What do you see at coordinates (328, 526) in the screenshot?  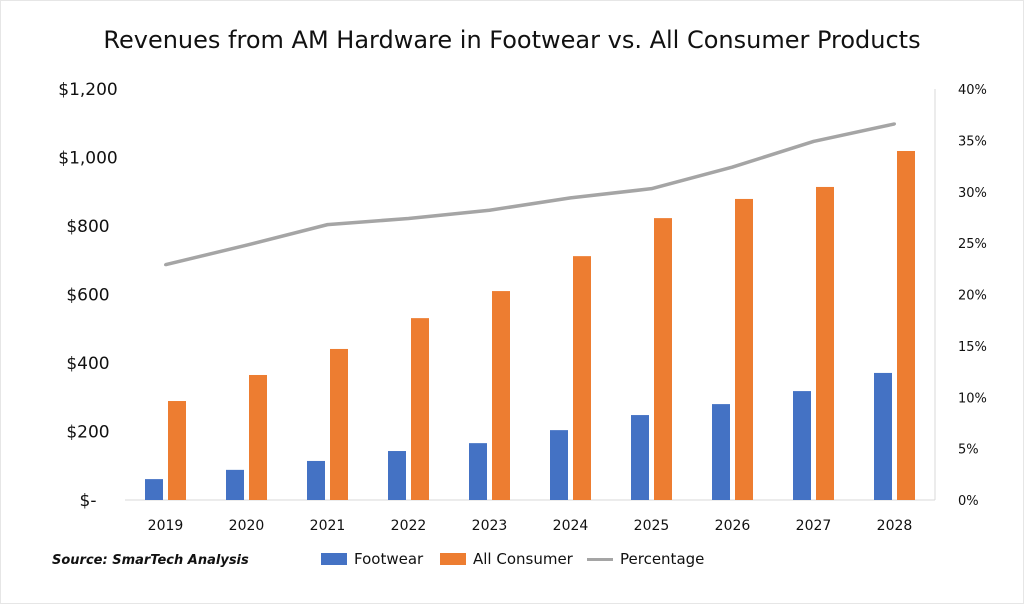 I see `x-tick-label: 2021` at bounding box center [328, 526].